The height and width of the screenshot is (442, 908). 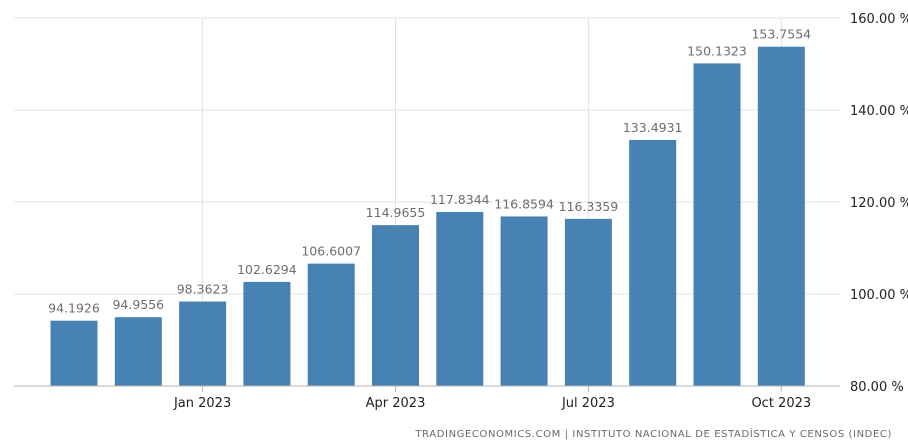 What do you see at coordinates (588, 403) in the screenshot?
I see `x-tick-label: Jul 2023` at bounding box center [588, 403].